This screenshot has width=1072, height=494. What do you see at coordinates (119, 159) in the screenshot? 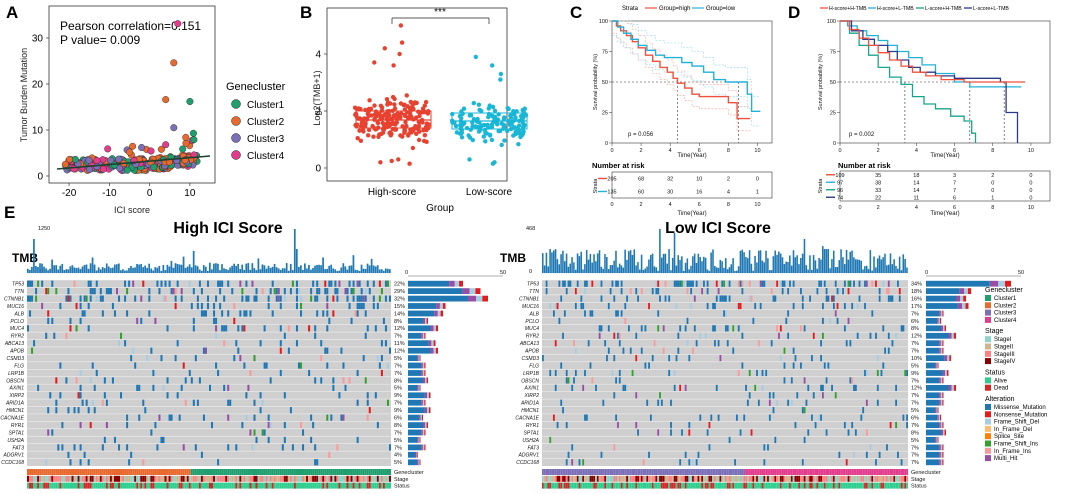
I see `scatter-point` at bounding box center [119, 159].